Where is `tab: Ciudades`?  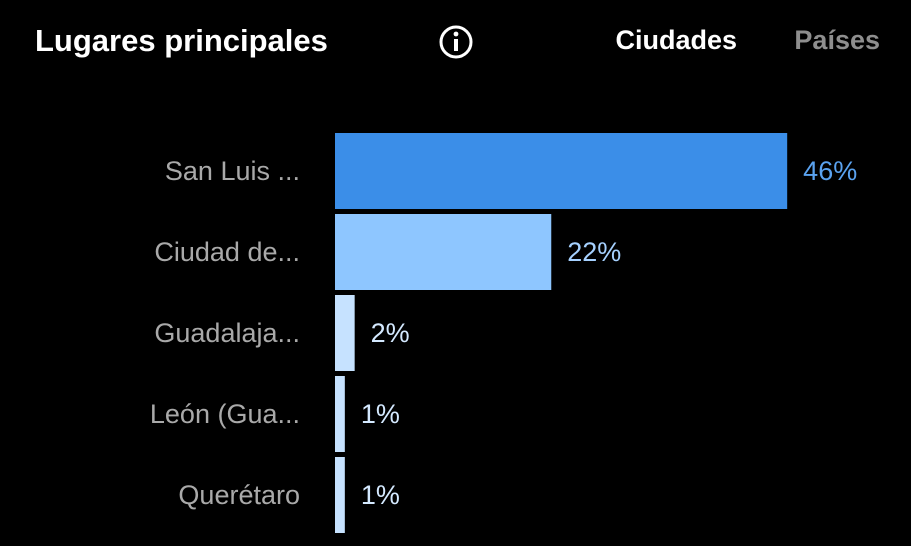
tab: Ciudades is located at coordinates (676, 40).